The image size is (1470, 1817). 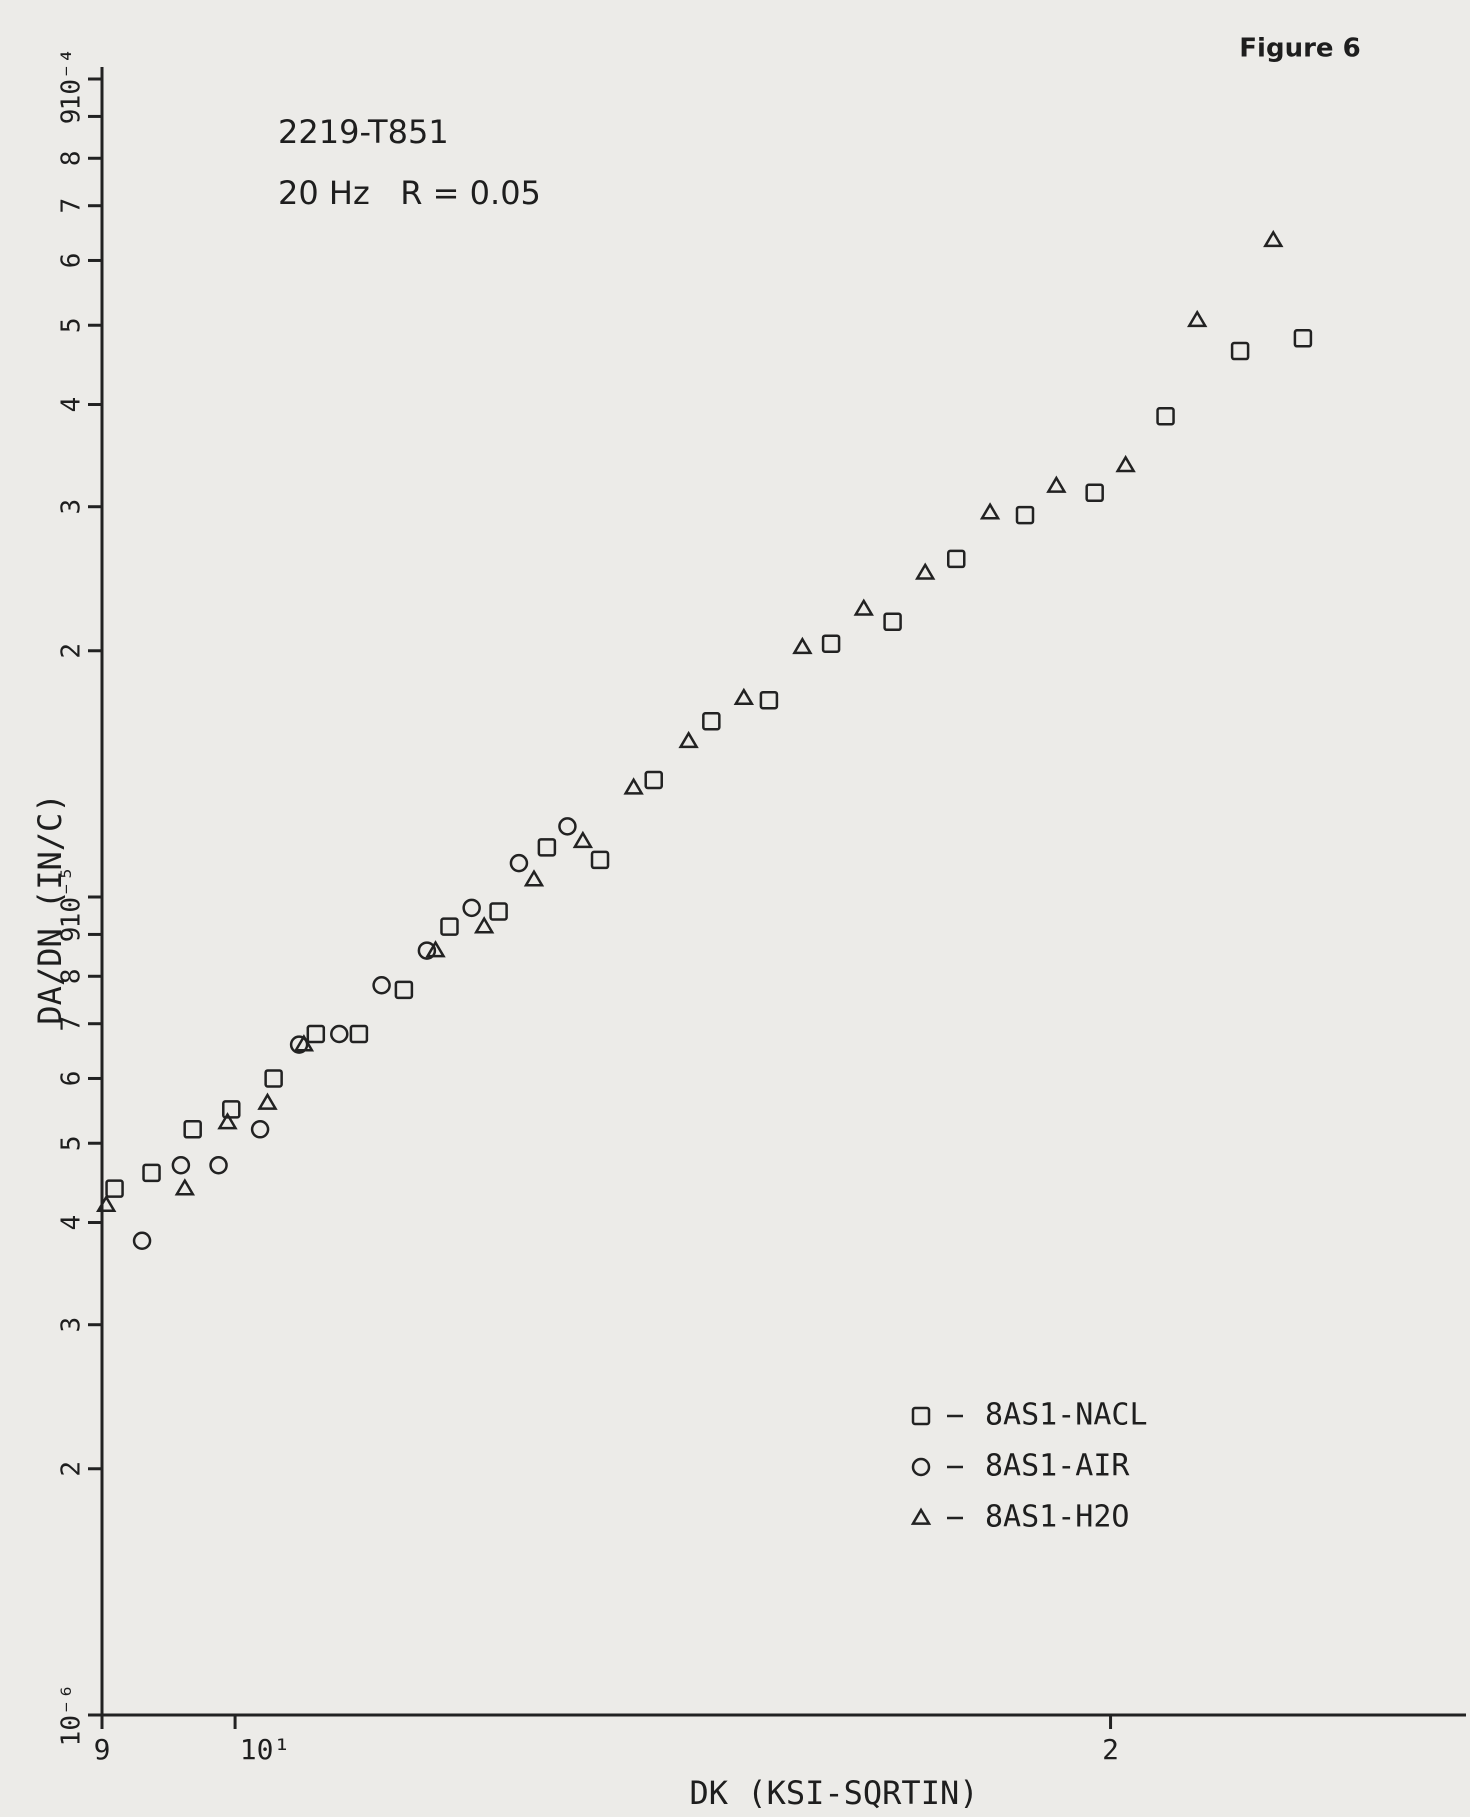 I want to click on annotation: 20 Hz R = 0.05, so click(x=409, y=193).